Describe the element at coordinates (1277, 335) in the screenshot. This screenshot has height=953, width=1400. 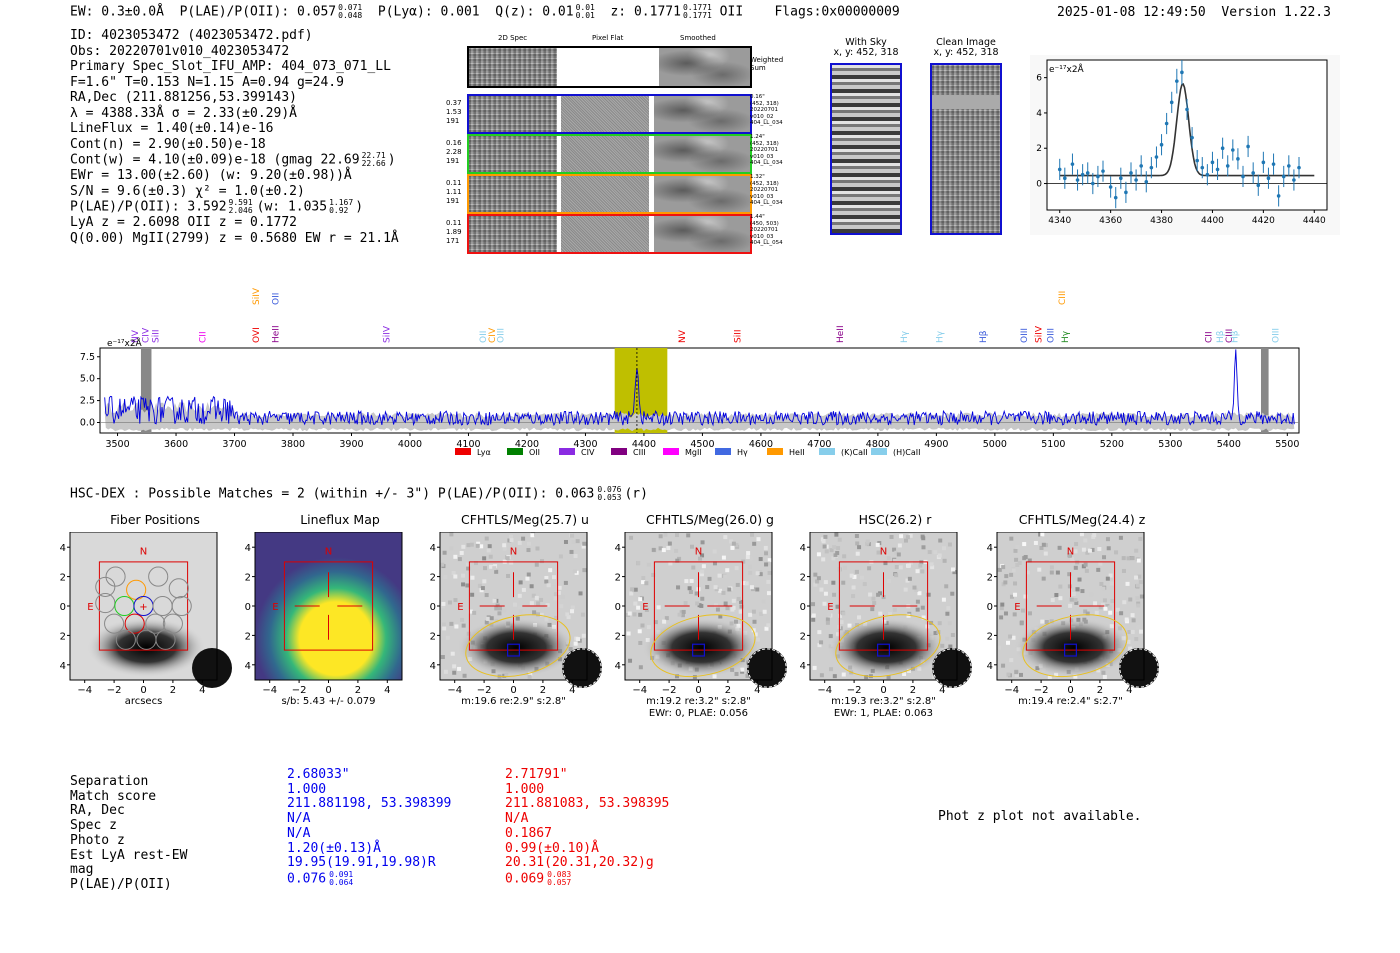
I see `line-marker-label: OIII` at that location.